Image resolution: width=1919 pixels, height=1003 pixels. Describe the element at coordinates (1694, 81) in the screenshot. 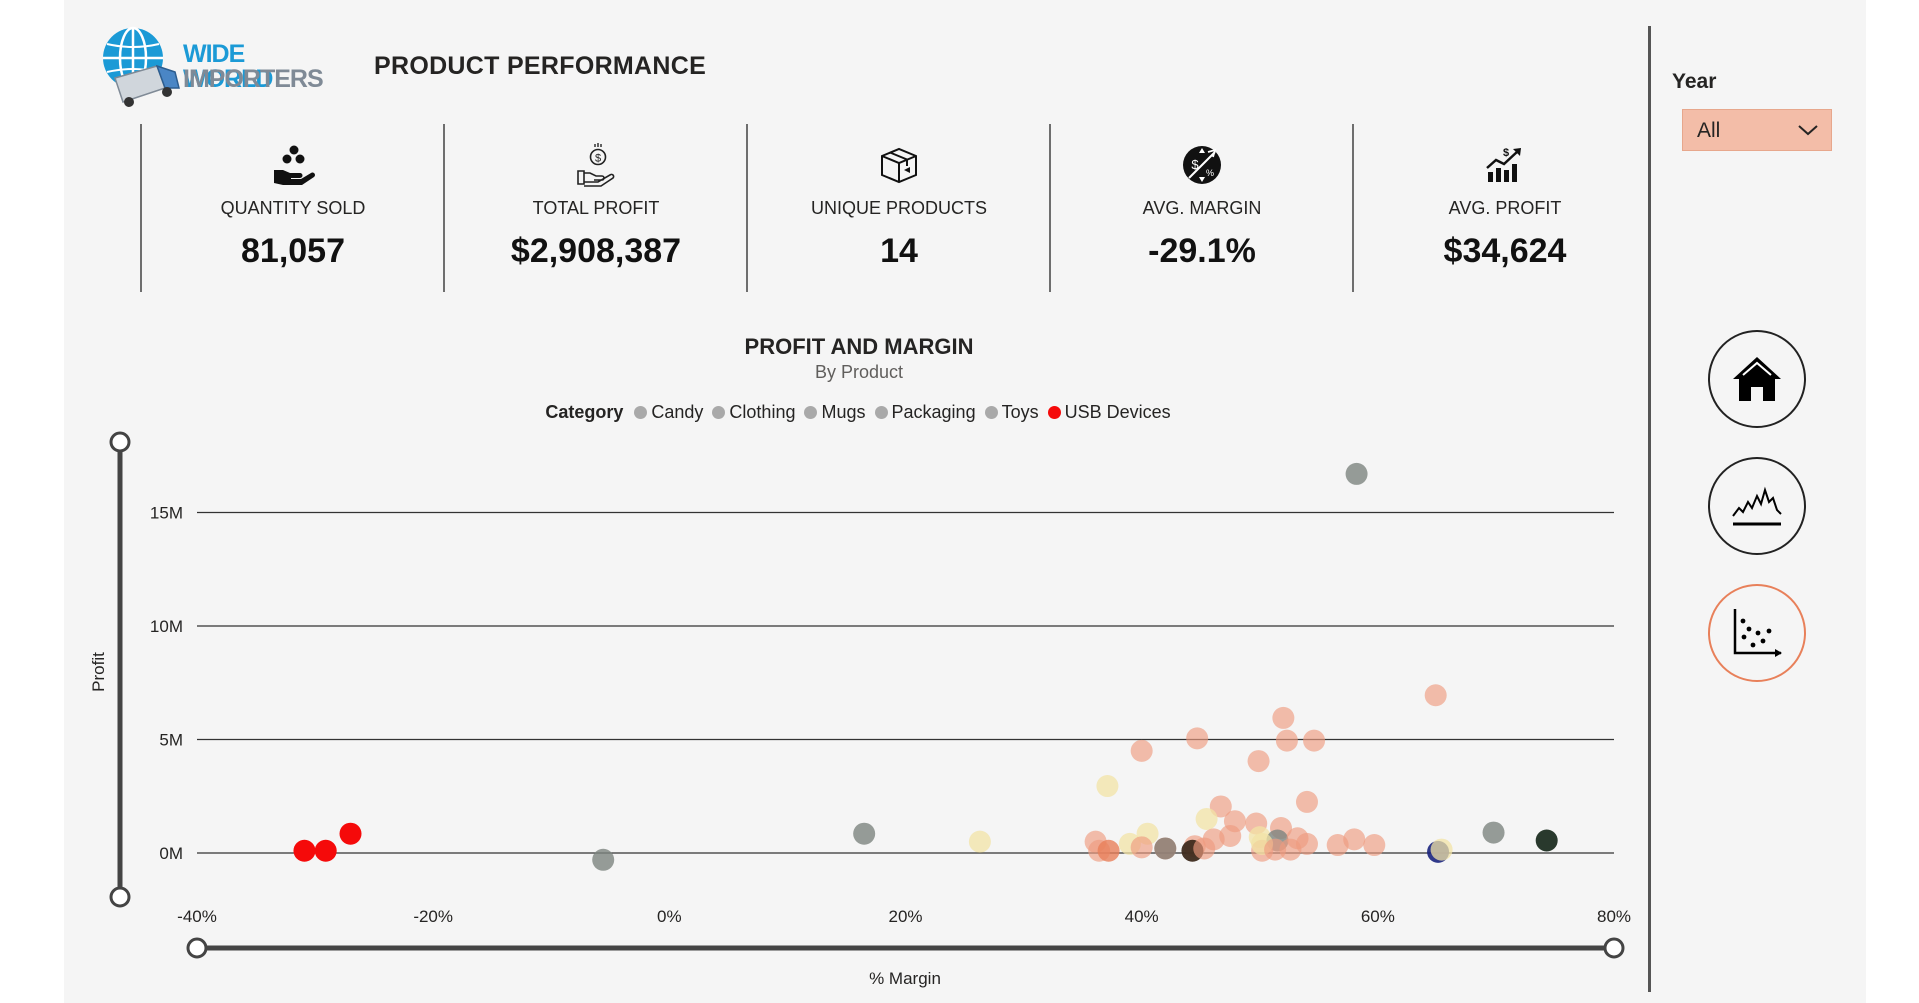

I see `year-slicer-label: Year` at that location.